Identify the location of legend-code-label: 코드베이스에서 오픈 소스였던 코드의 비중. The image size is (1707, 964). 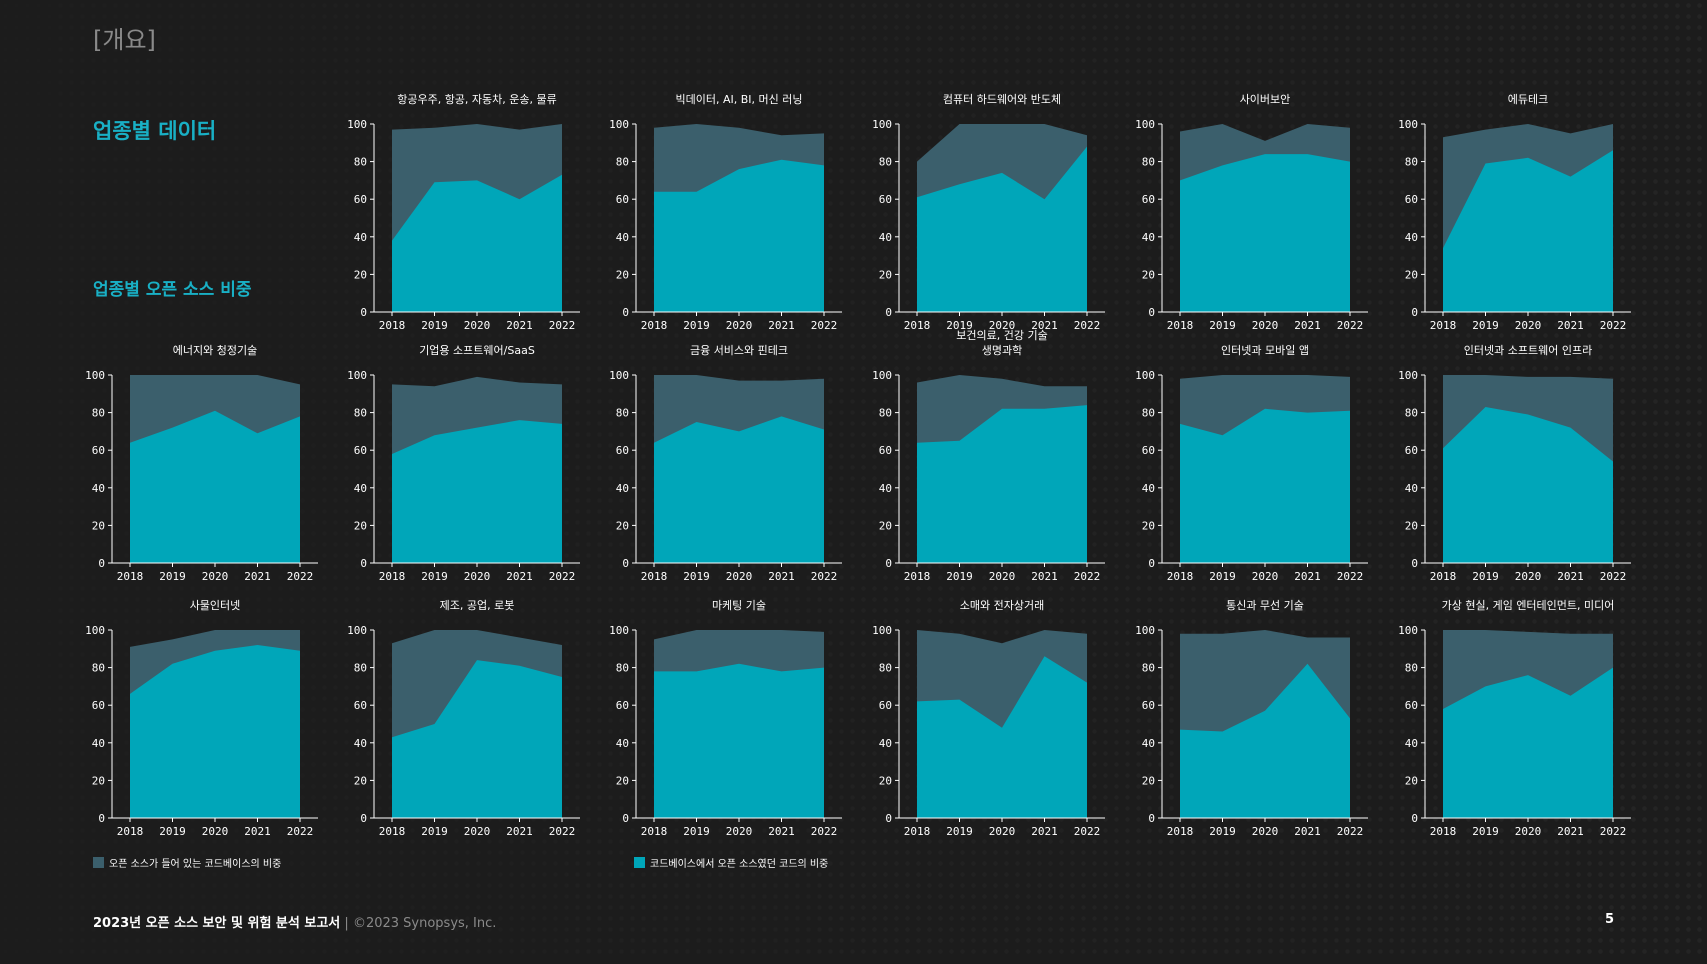
(739, 864).